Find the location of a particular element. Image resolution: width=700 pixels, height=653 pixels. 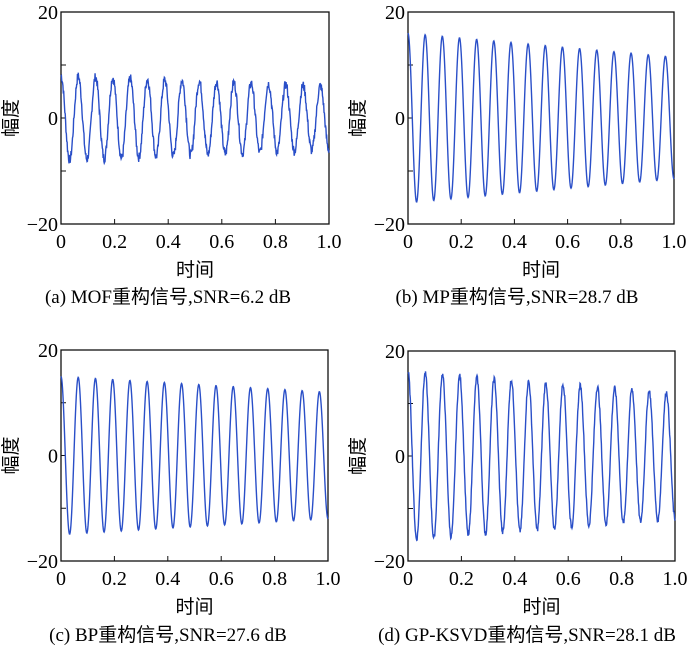

panel-caption: (b) MP重构信号,SNR=28.7 dB is located at coordinates (517, 297).